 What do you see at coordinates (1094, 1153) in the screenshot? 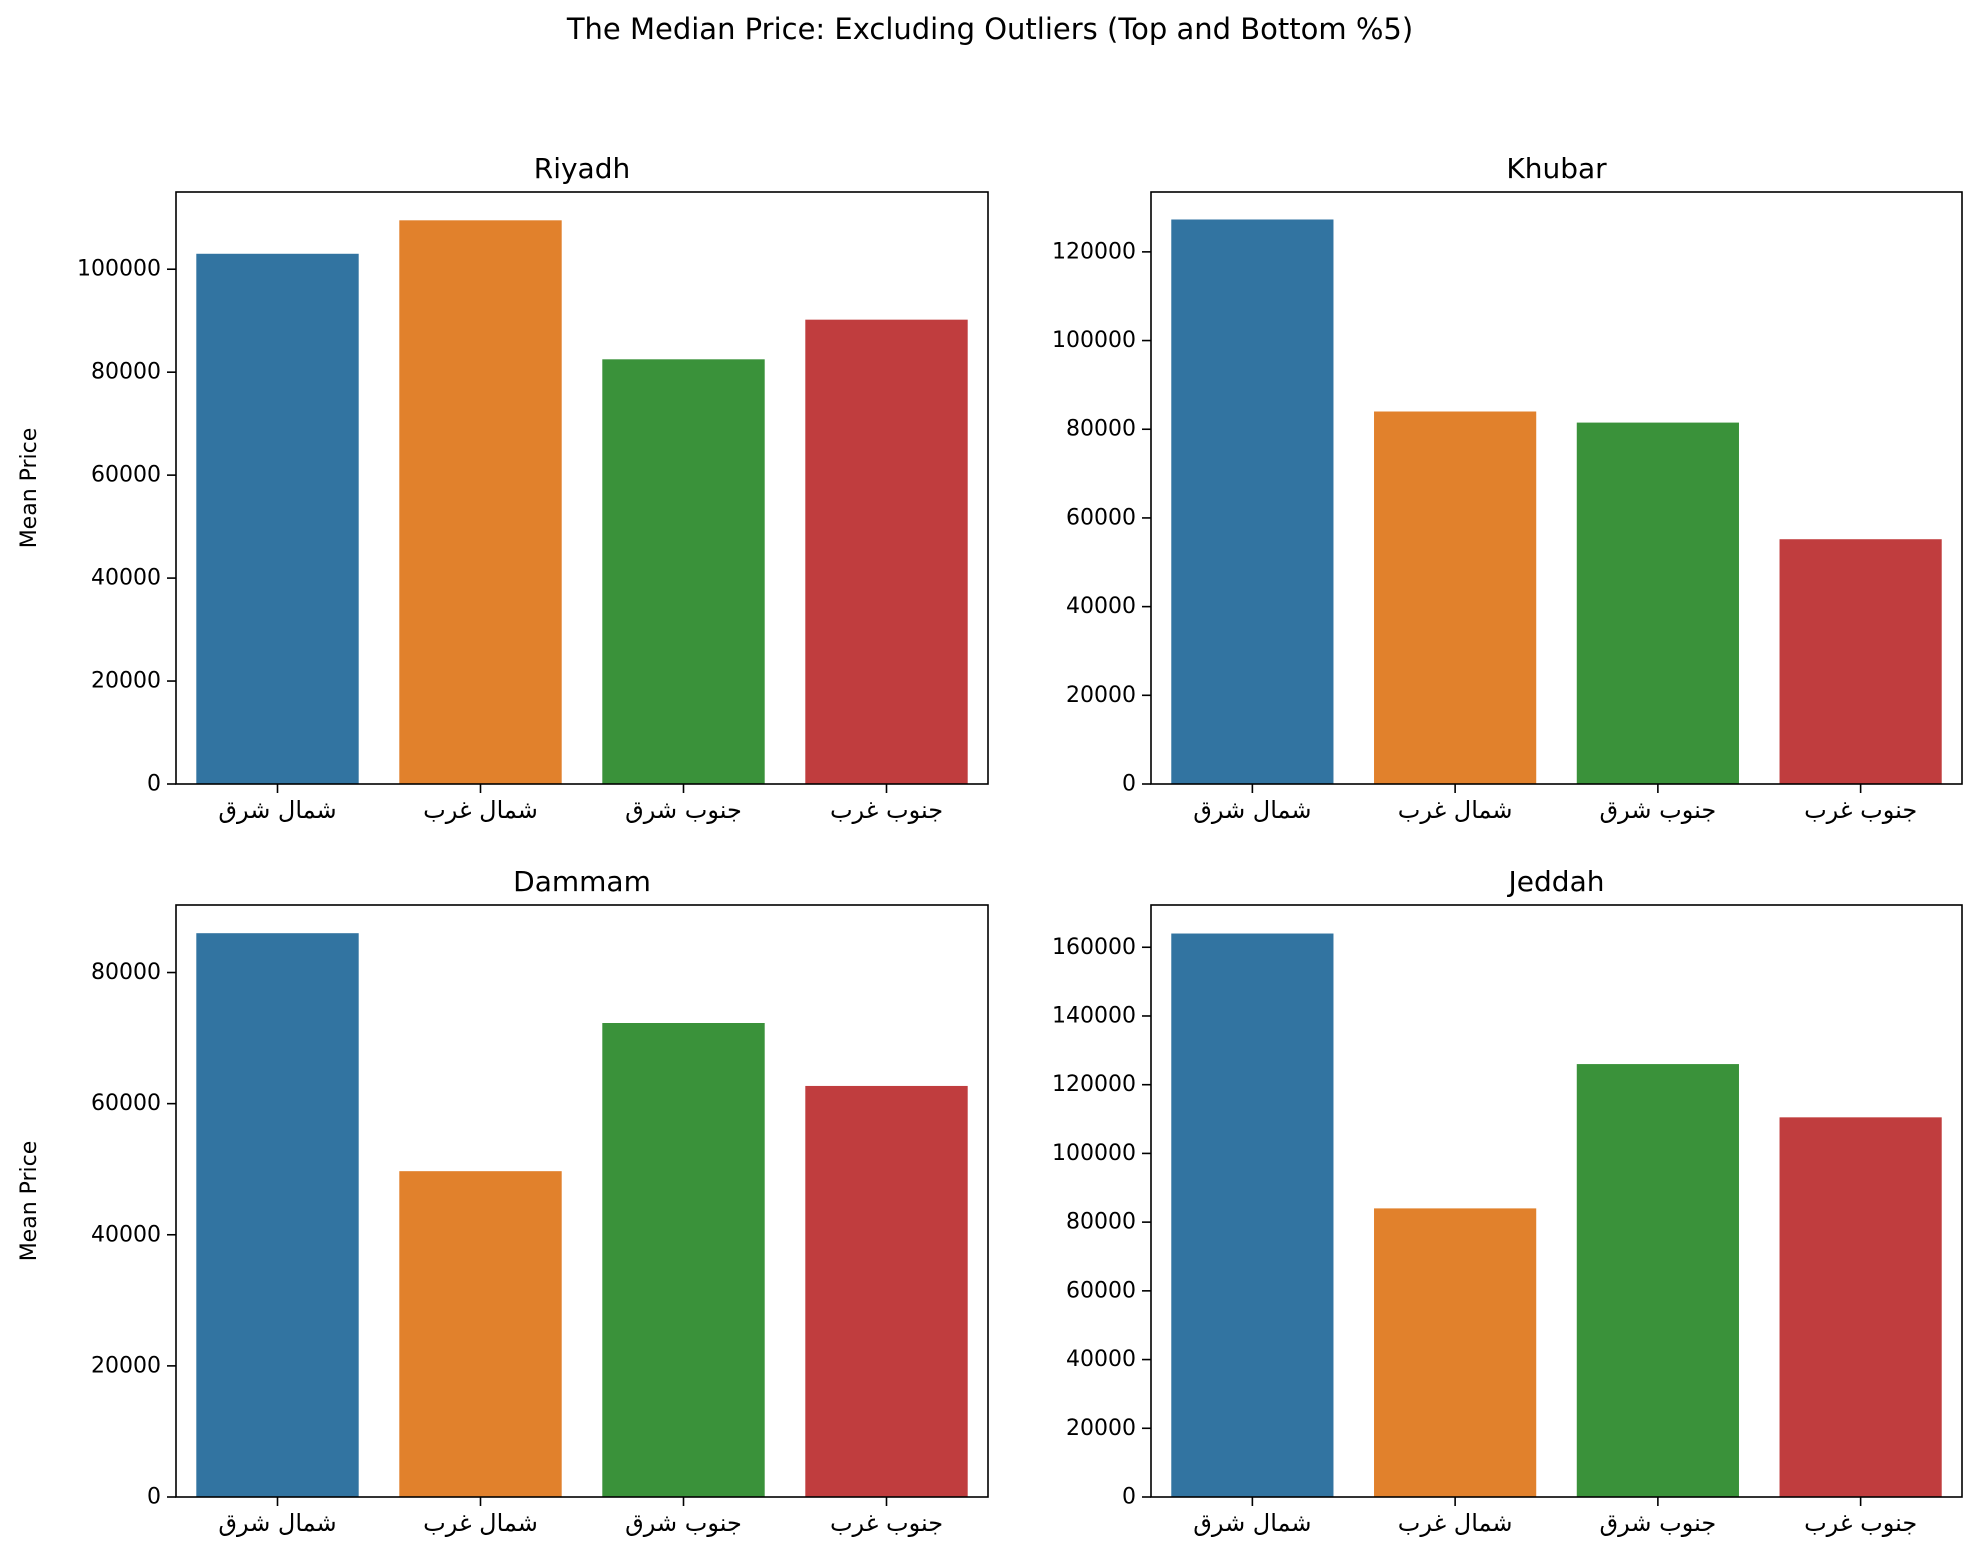
I see `y-tick-label-jeddah: 100000` at bounding box center [1094, 1153].